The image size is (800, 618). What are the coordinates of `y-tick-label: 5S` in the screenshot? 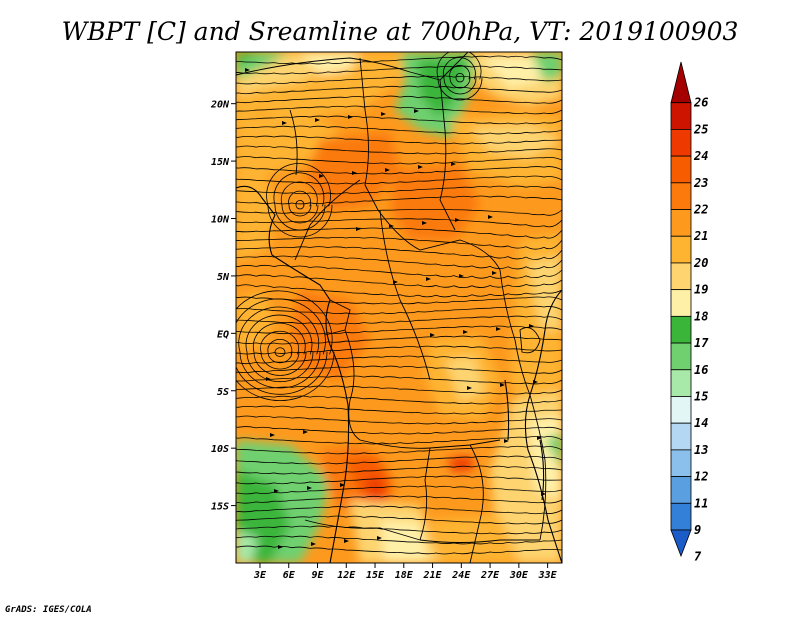 It's located at (223, 392).